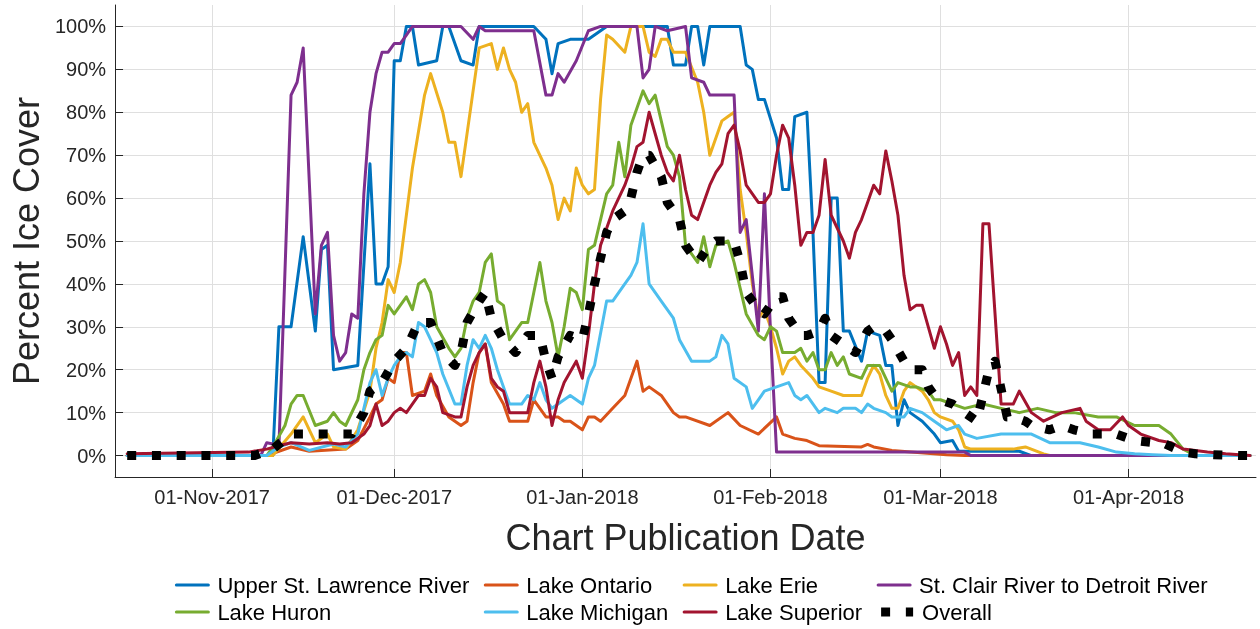  Describe the element at coordinates (86, 198) in the screenshot. I see `y-tick-label: 60%` at that location.